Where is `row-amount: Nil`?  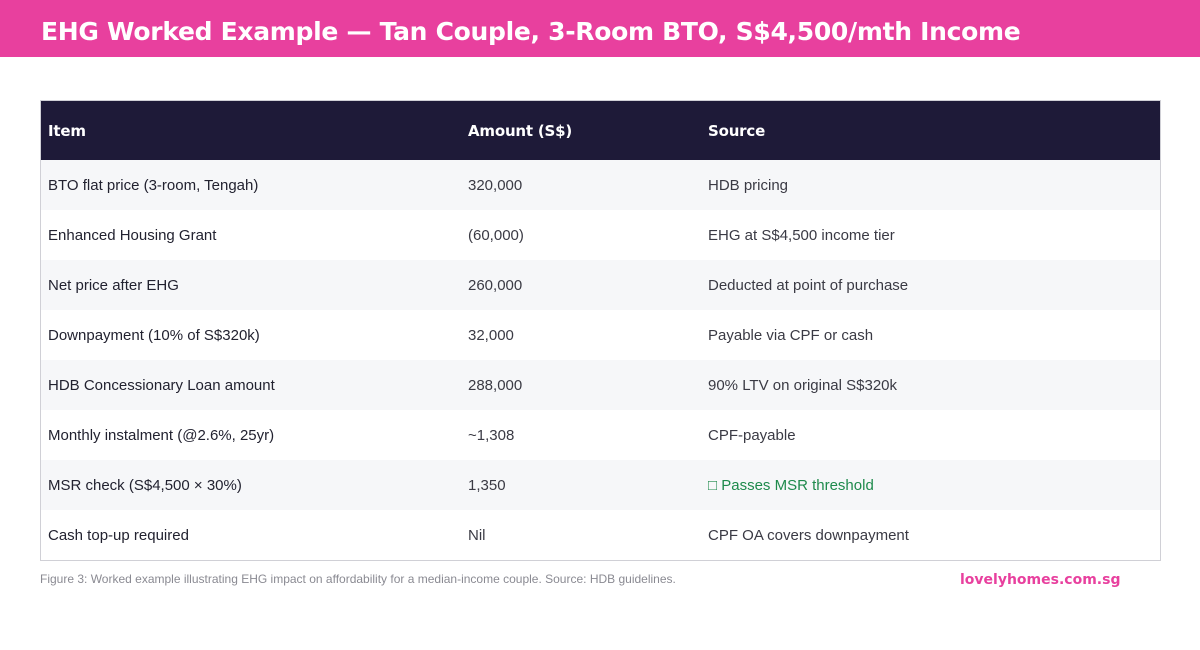 row-amount: Nil is located at coordinates (477, 535).